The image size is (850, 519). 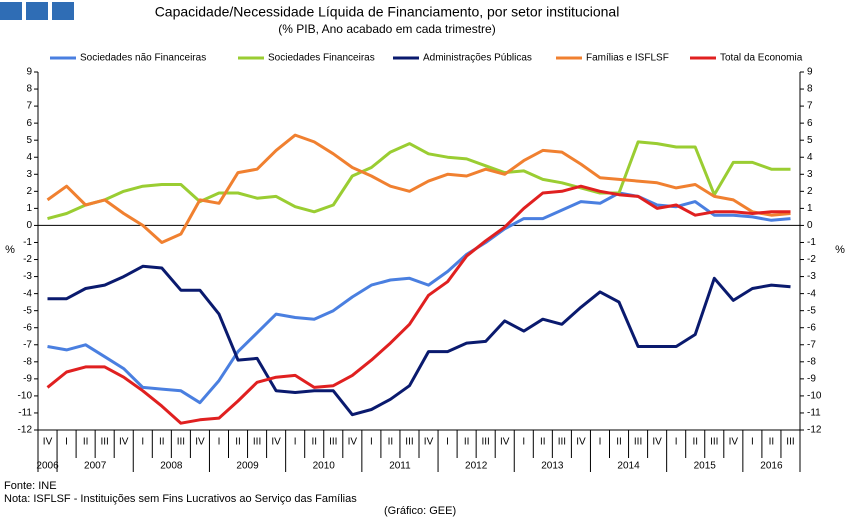 I want to click on y2-tick-label: 8, so click(x=810, y=89).